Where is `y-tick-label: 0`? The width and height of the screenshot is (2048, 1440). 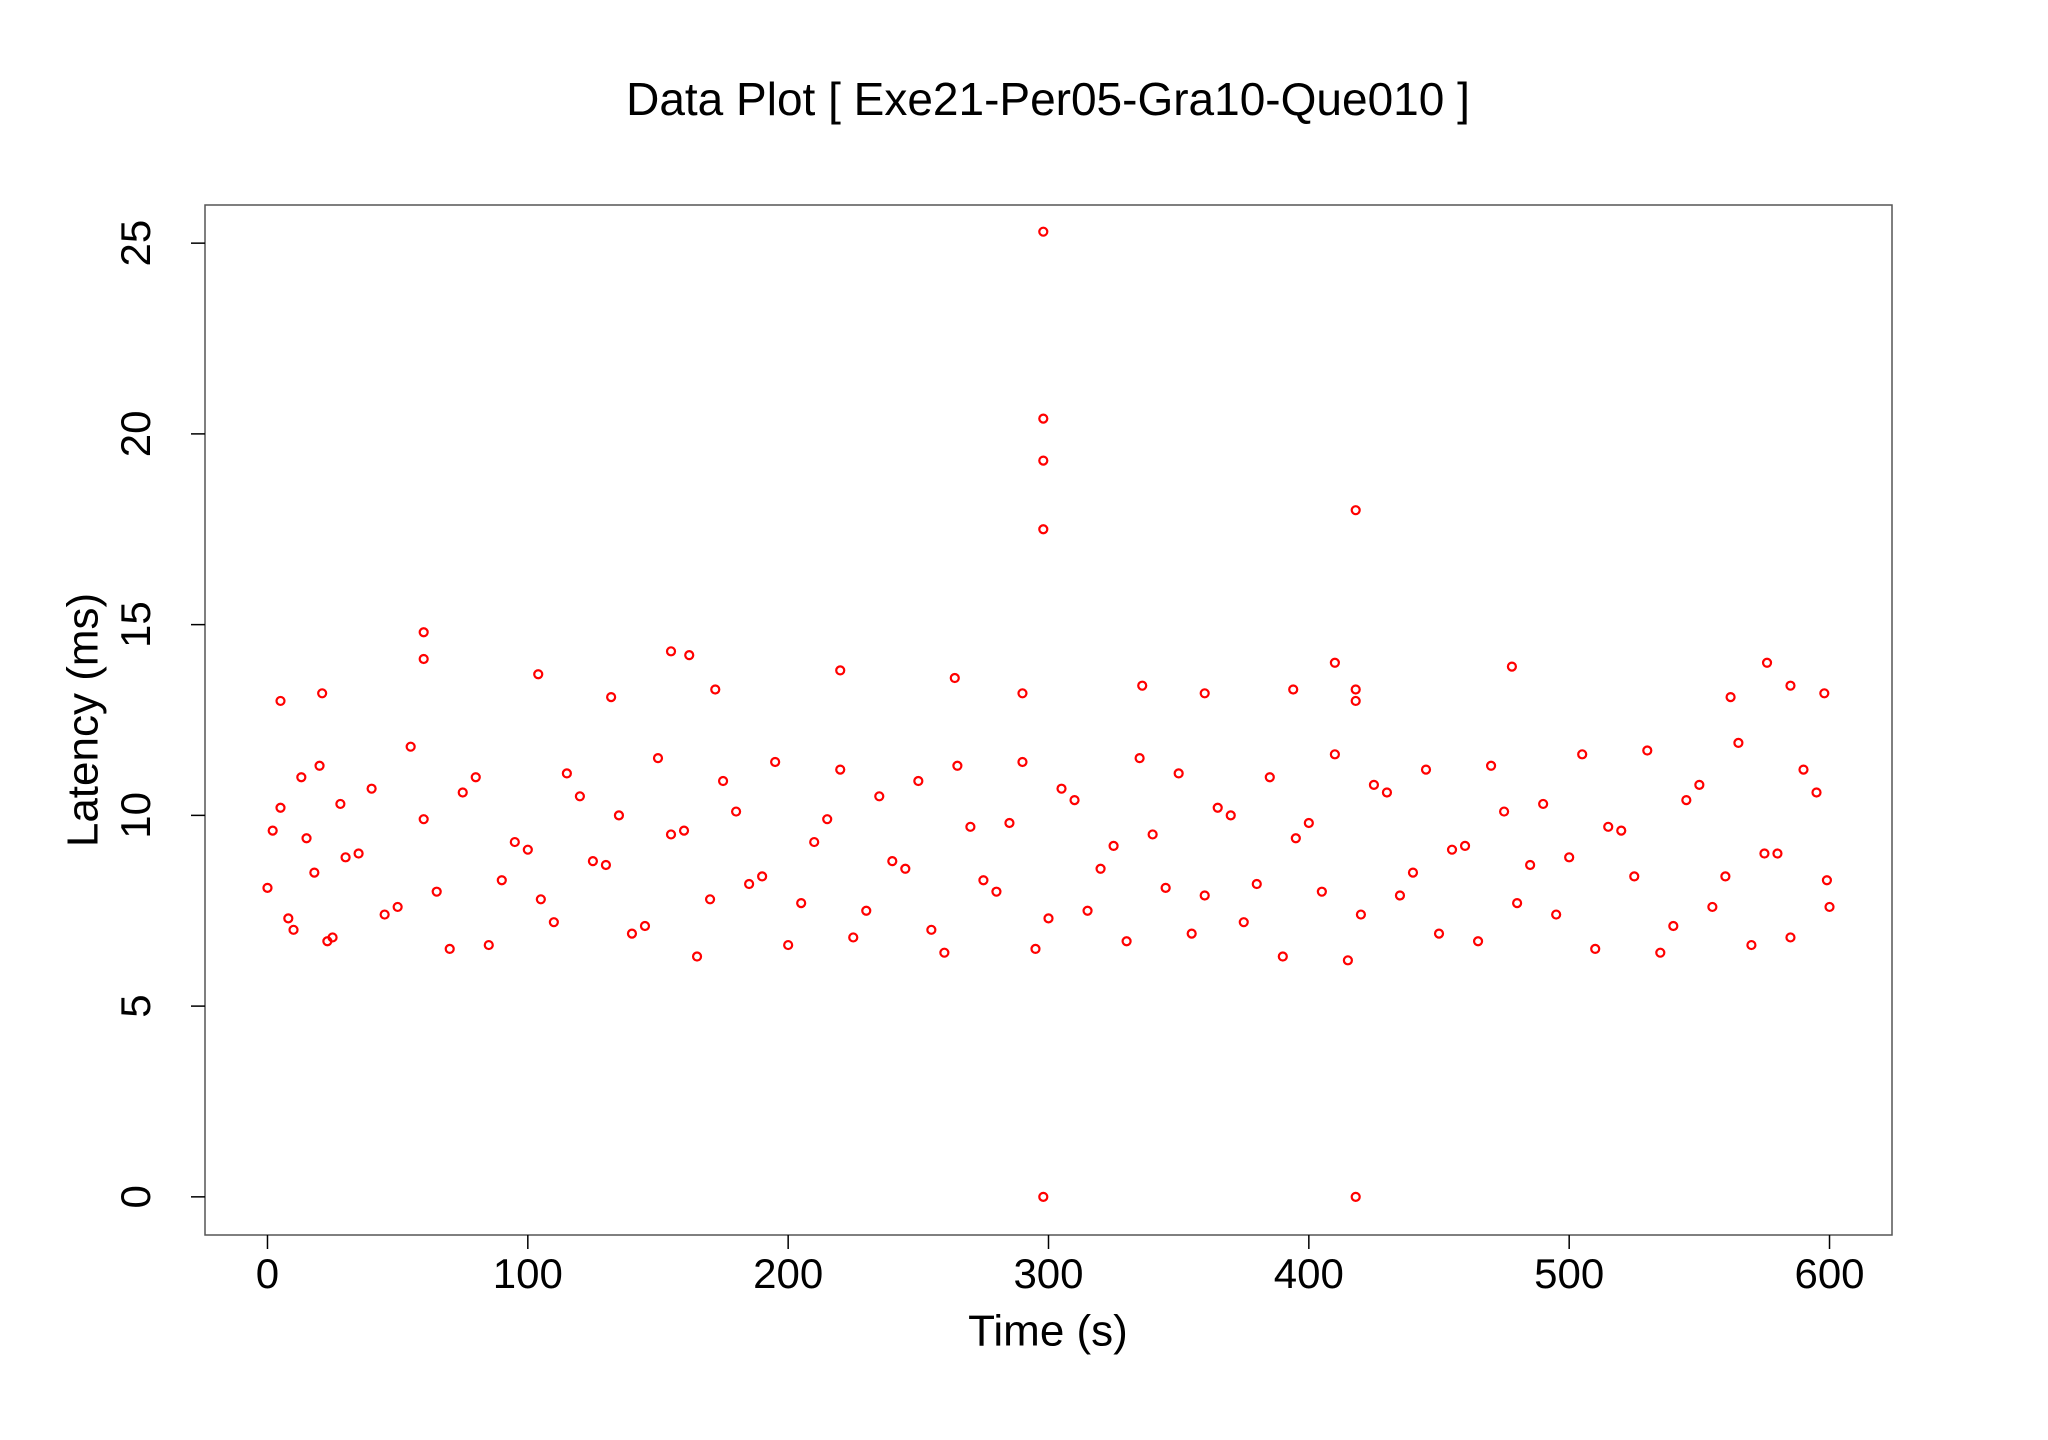
y-tick-label: 0 is located at coordinates (135, 1196).